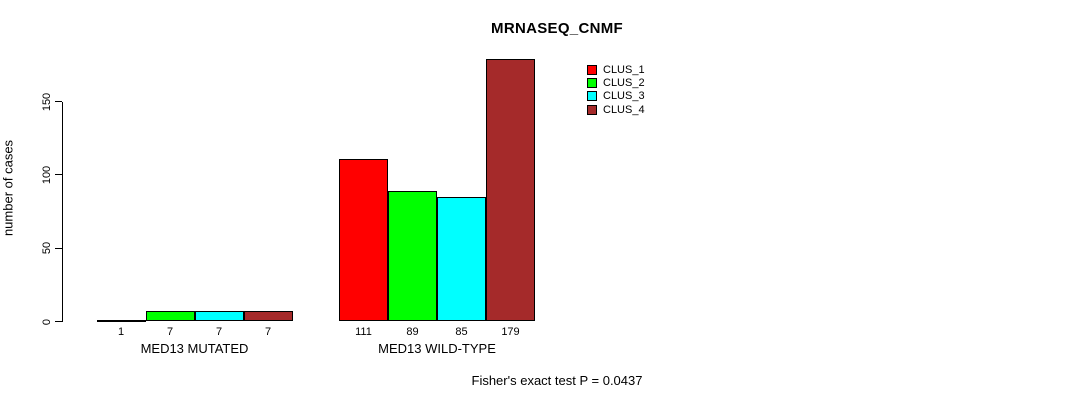  What do you see at coordinates (412, 331) in the screenshot?
I see `bar-value-label: 89` at bounding box center [412, 331].